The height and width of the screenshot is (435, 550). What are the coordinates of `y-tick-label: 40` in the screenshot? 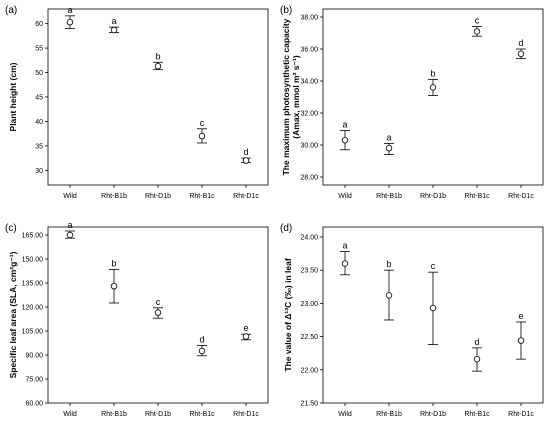 It's located at (39, 122).